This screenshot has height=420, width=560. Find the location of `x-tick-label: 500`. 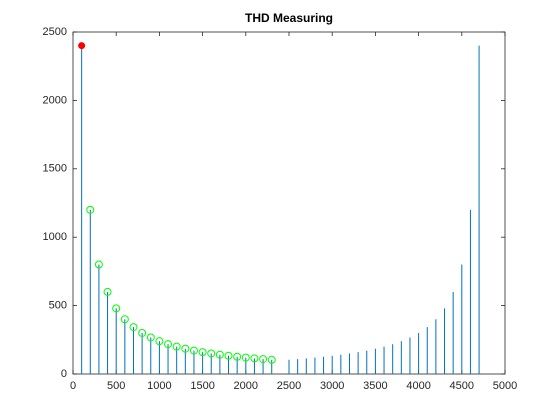

x-tick-label: 500 is located at coordinates (116, 386).